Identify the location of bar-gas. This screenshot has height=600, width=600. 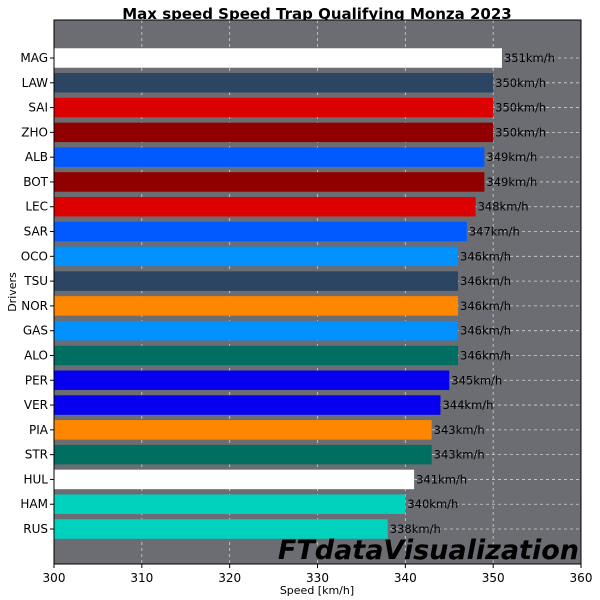
(256, 330).